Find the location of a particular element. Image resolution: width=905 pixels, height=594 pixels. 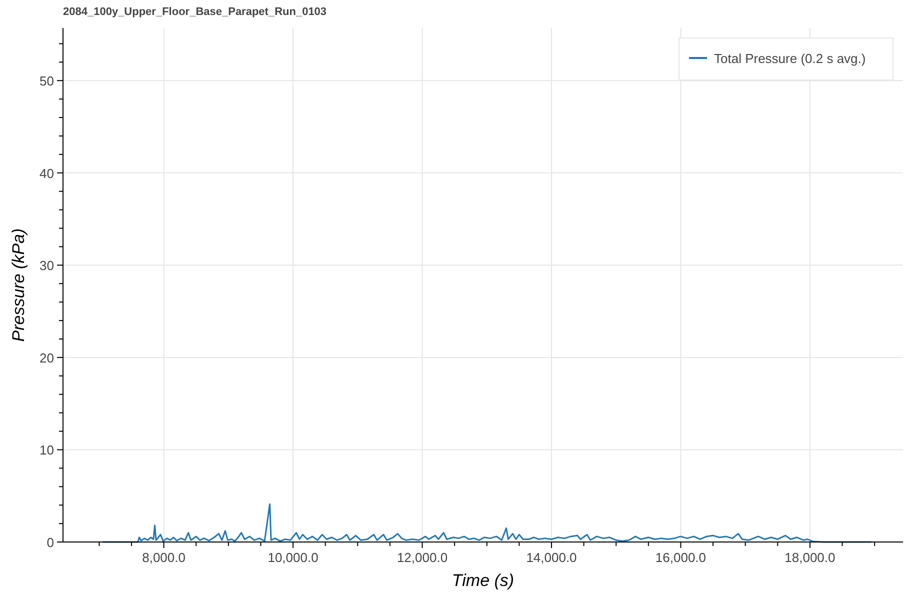

chart-title: 2084_100y_Upper_Floor_Base_Parapet_Run_0103 is located at coordinates (195, 12).